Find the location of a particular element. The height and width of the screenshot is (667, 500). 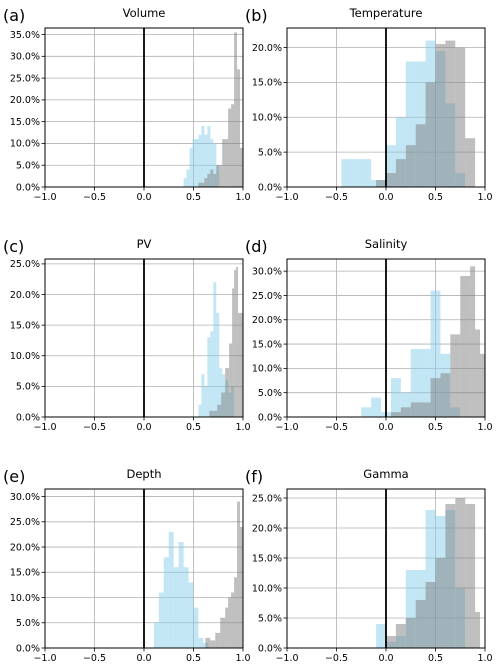

panel-title: Salinity is located at coordinates (386, 244).